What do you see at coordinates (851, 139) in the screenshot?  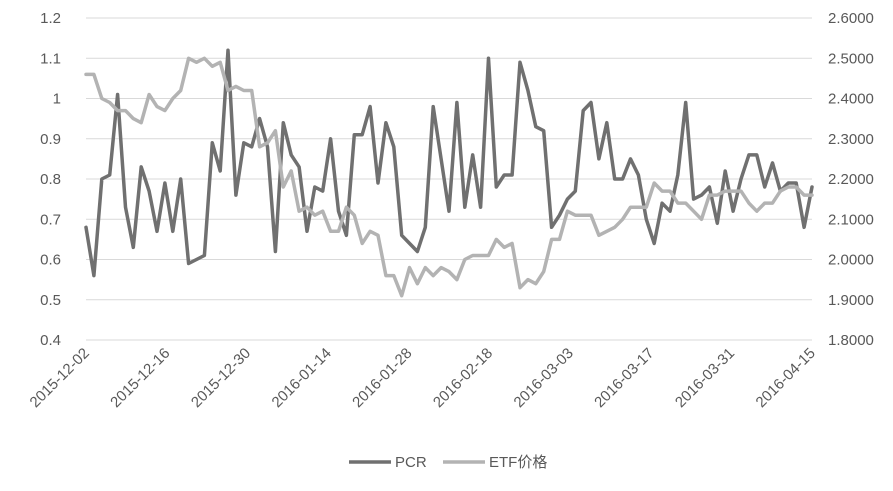 I see `right-y-tick-label: 2.3000` at bounding box center [851, 139].